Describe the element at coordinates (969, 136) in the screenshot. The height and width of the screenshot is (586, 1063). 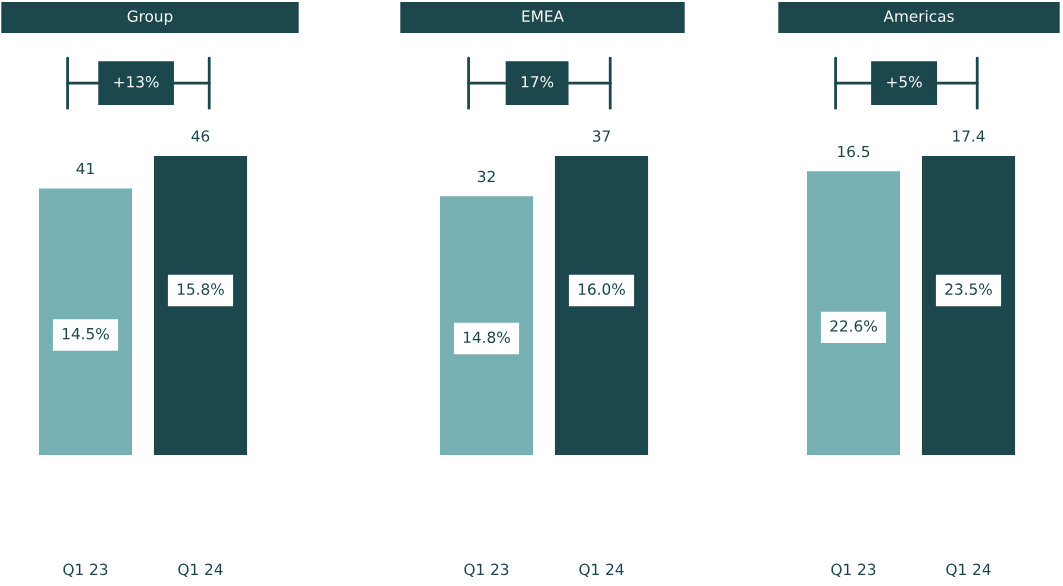
I see `data-label: 17.4` at that location.